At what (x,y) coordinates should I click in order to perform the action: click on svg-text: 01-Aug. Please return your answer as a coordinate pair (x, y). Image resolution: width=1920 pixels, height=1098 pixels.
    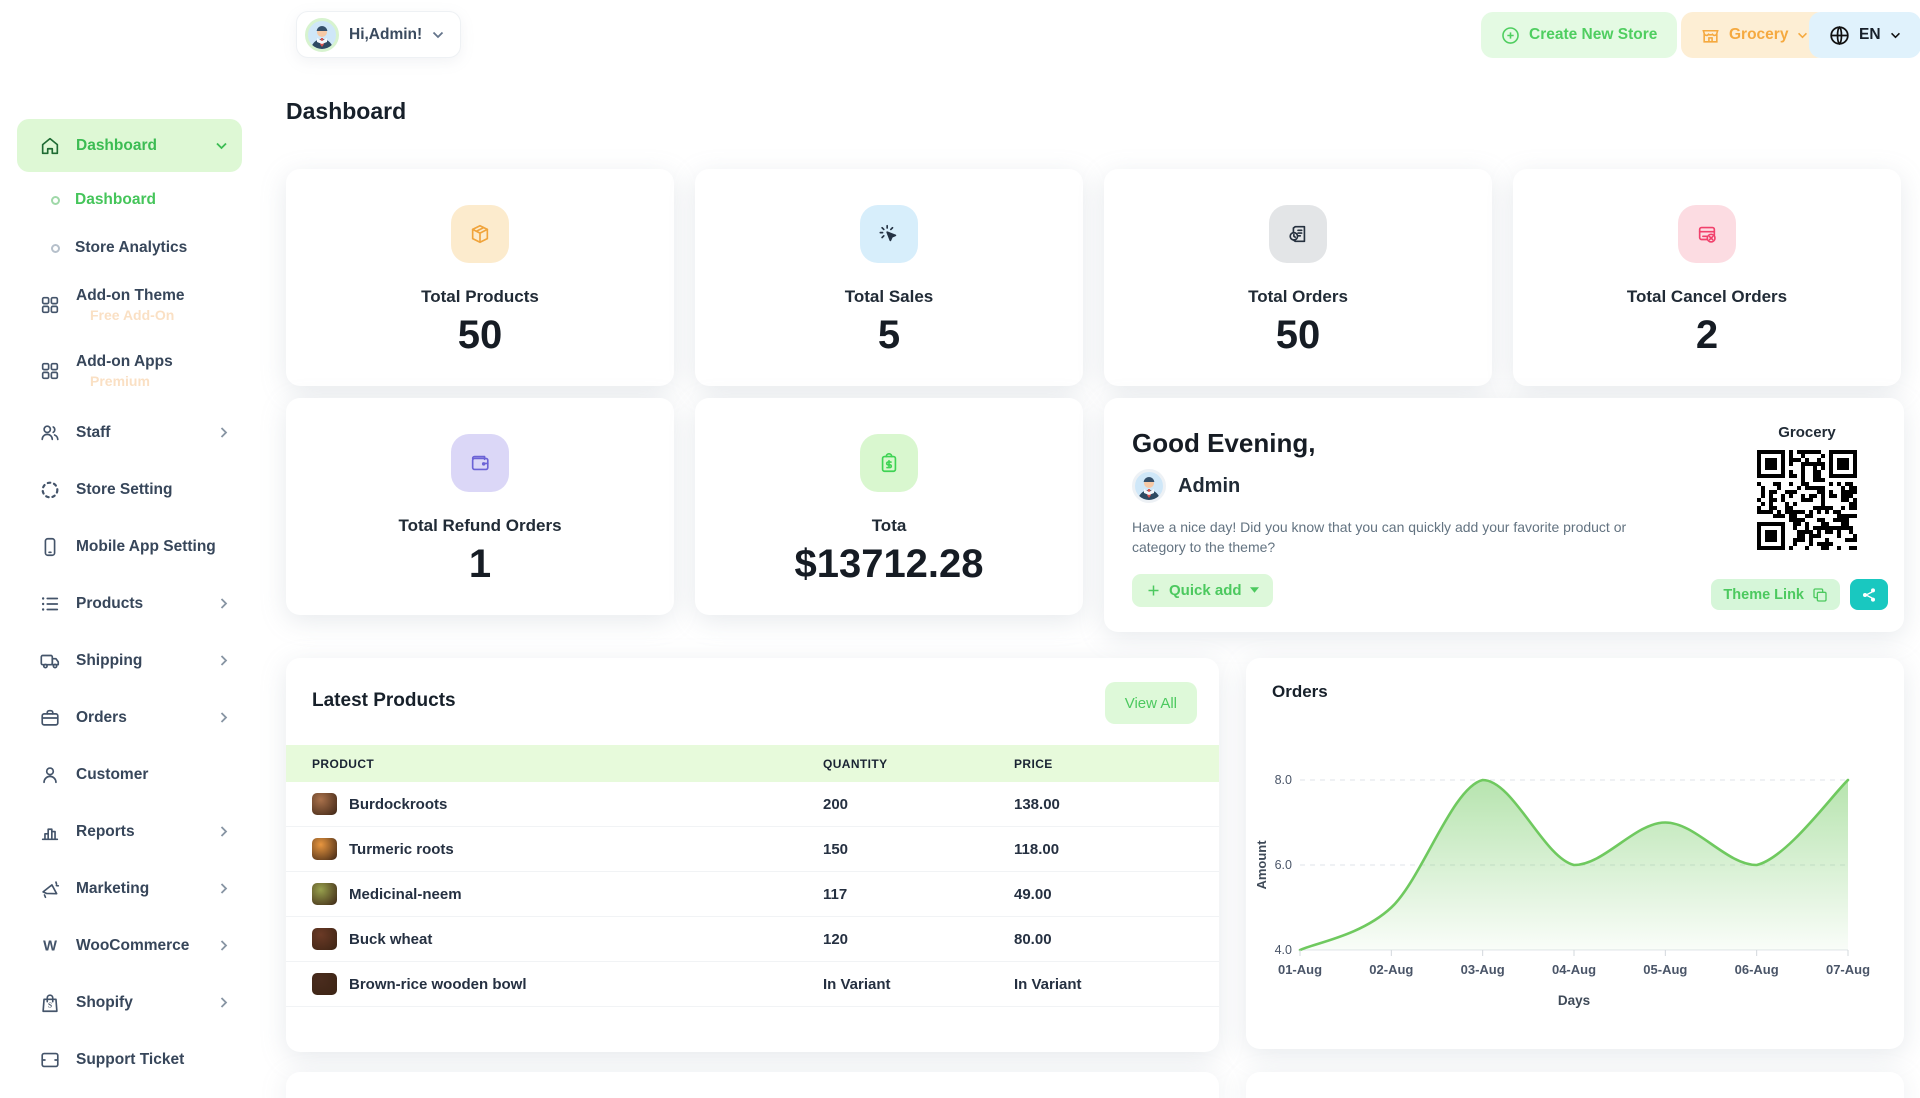
    Looking at the image, I should click on (1300, 969).